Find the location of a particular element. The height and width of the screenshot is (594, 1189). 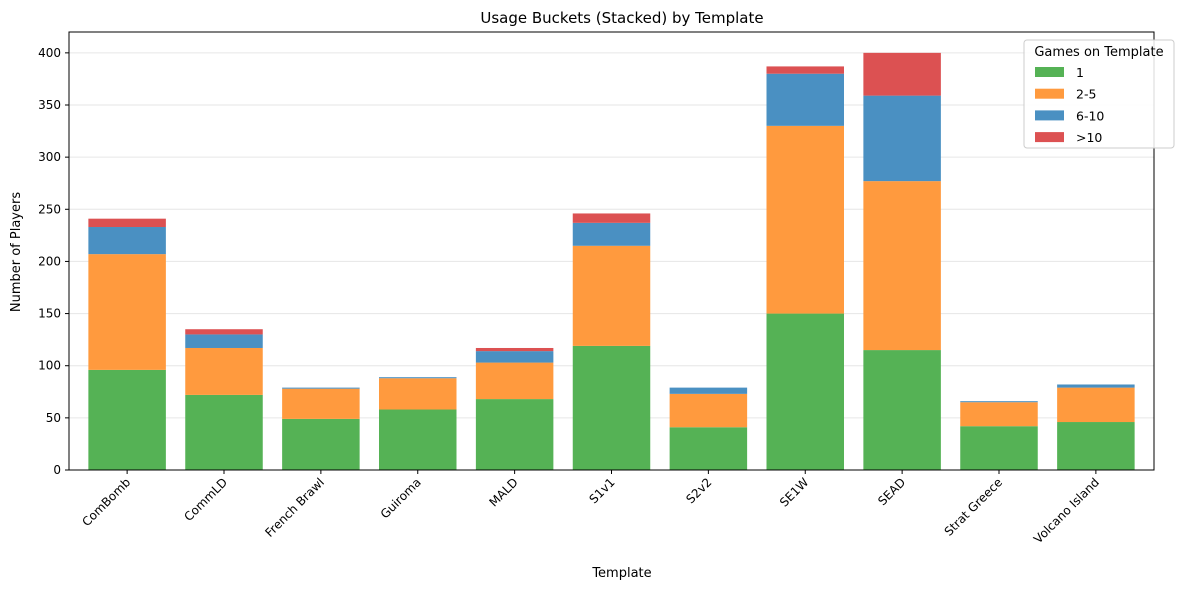

legend-label: 2-5 is located at coordinates (1086, 94).